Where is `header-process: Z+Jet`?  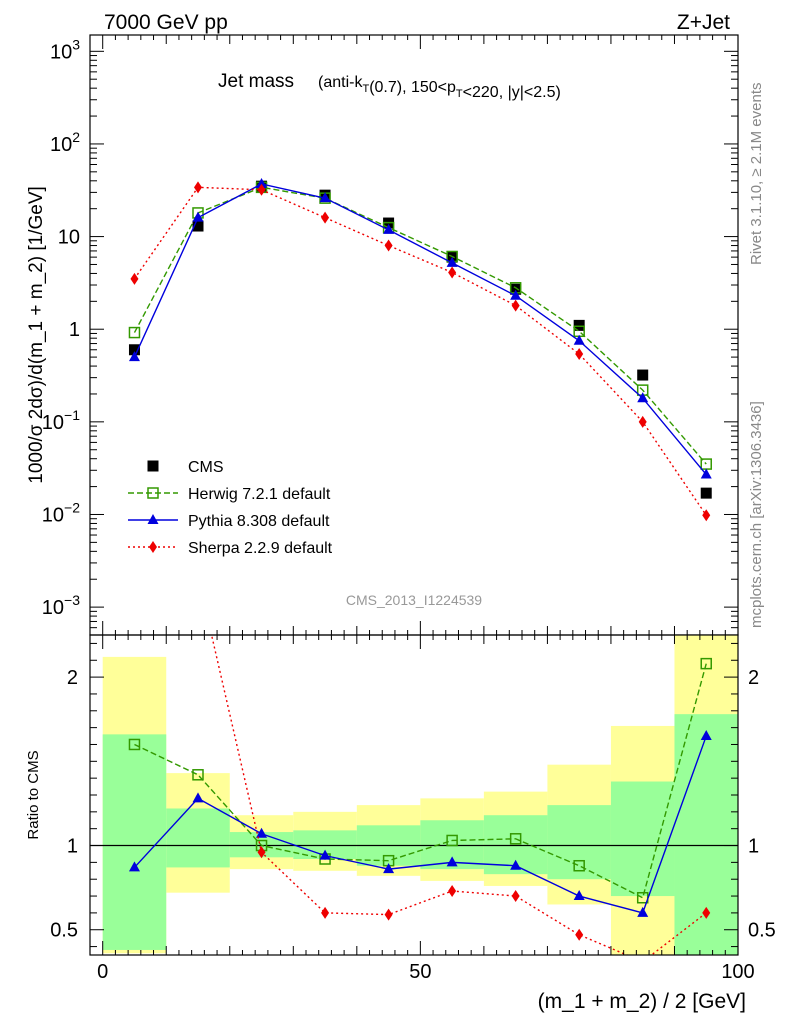 header-process: Z+Jet is located at coordinates (703, 22).